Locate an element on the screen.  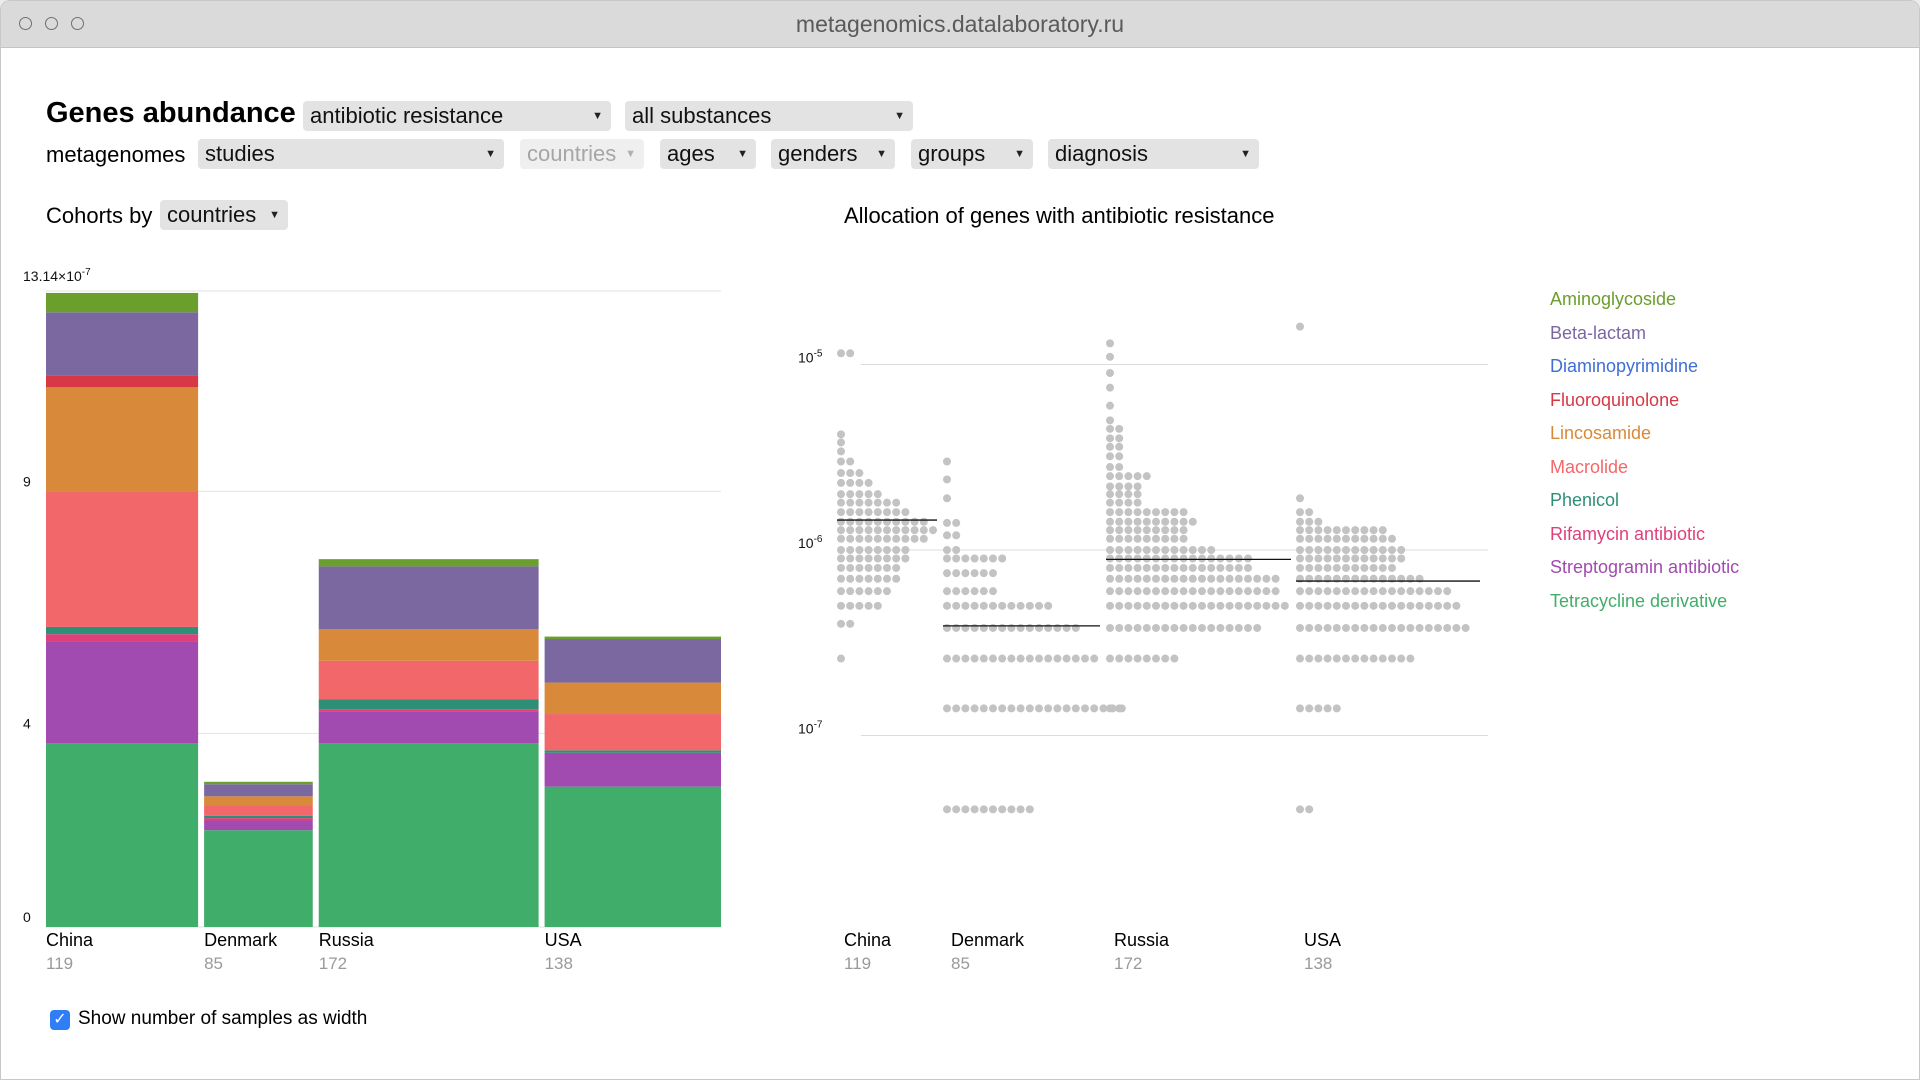
minimize-window-button is located at coordinates (51, 23).